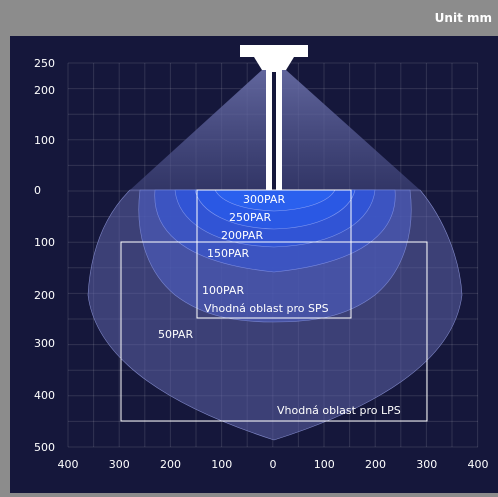 This screenshot has width=498, height=497. Describe the element at coordinates (228, 253) in the screenshot. I see `contour-label: 150PAR` at that location.